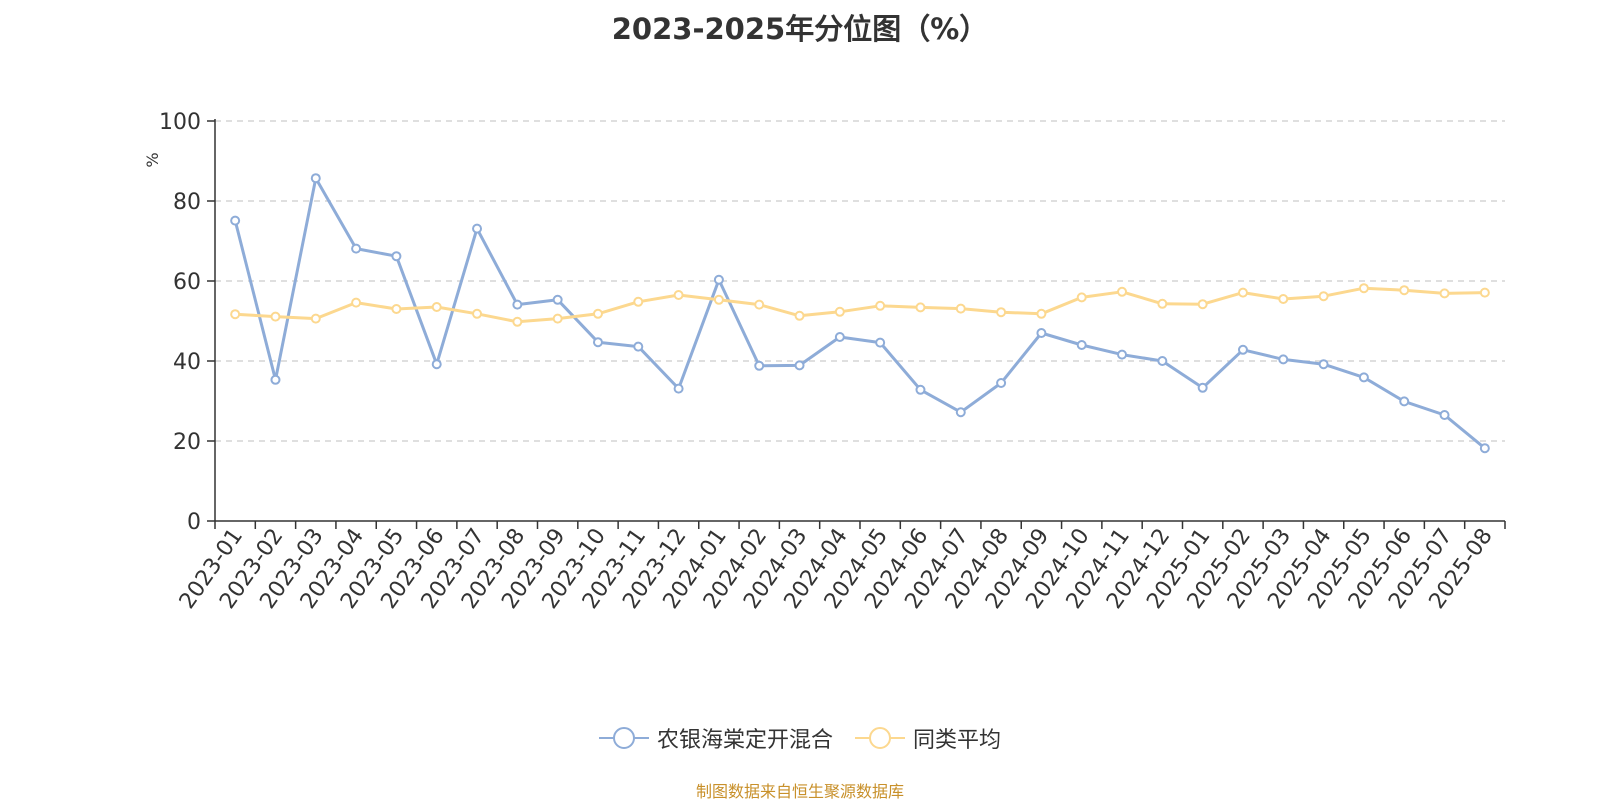  Describe the element at coordinates (957, 740) in the screenshot. I see `legend-label-series-2: 同类平均` at that location.